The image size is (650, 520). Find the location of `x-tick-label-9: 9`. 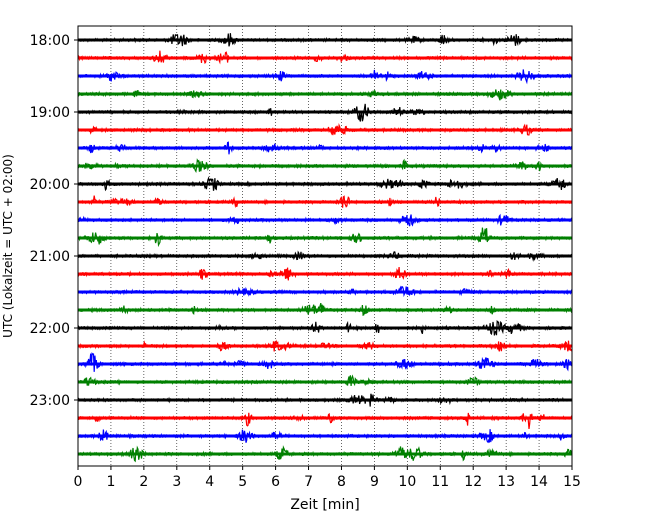

x-tick-label-9: 9 is located at coordinates (374, 482).